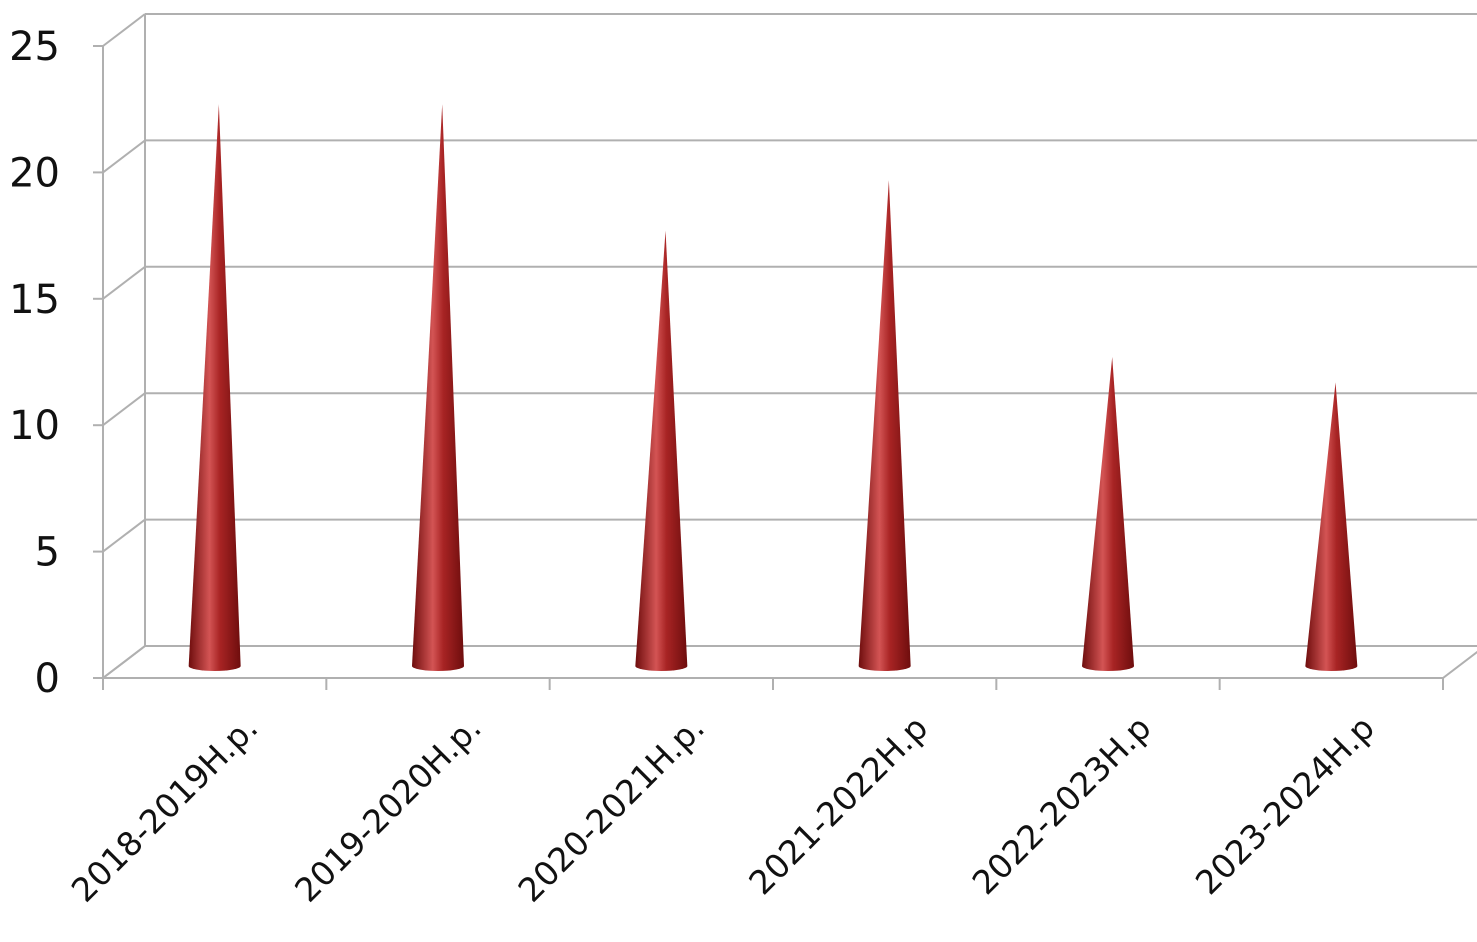  I want to click on y-tick-label: 25, so click(34, 47).